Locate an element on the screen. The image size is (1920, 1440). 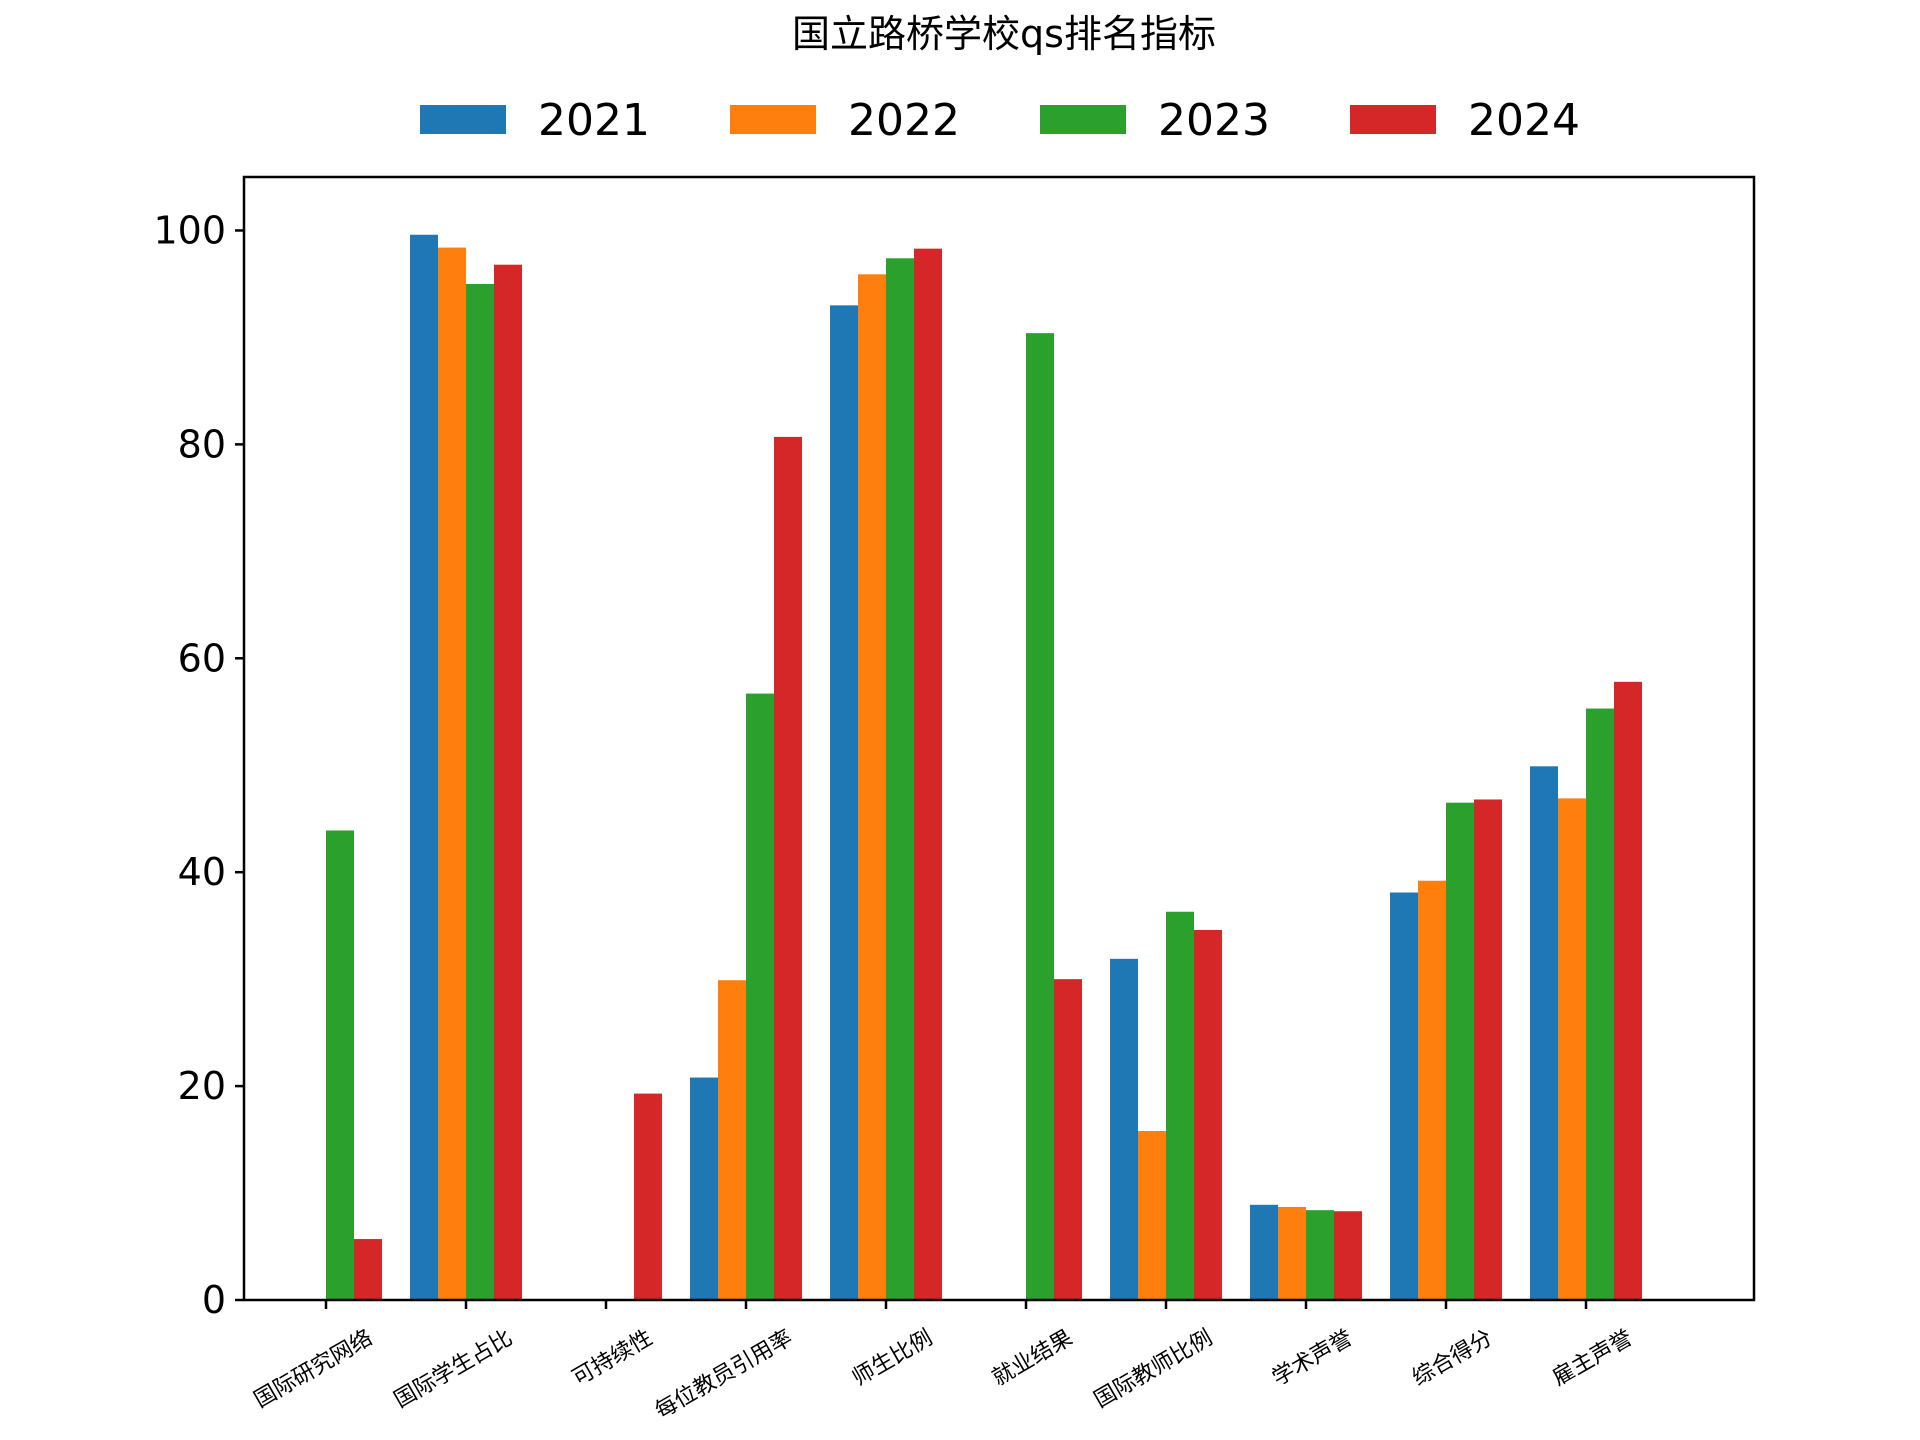
y-tick-label: 20 is located at coordinates (202, 1086).